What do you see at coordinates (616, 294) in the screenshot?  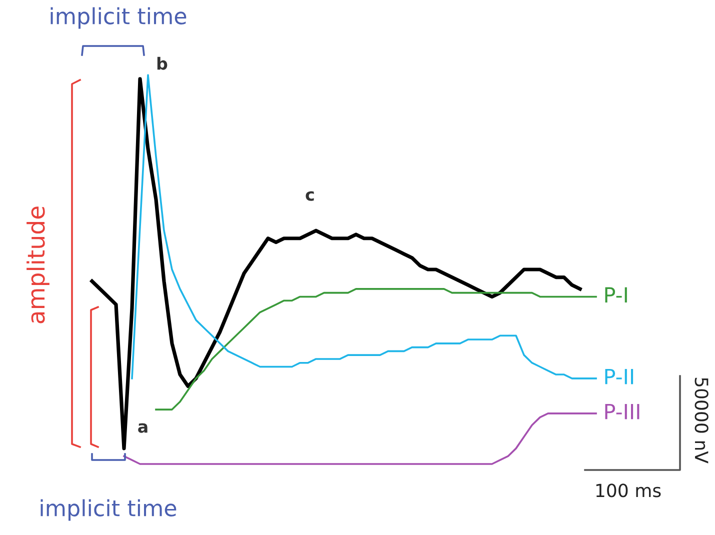 I see `series-label: P-I` at bounding box center [616, 294].